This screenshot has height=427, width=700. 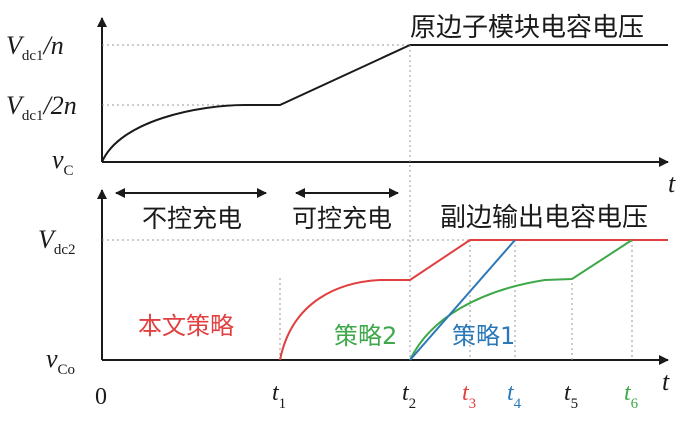 I want to click on tick-t1: t1, so click(x=279, y=396).